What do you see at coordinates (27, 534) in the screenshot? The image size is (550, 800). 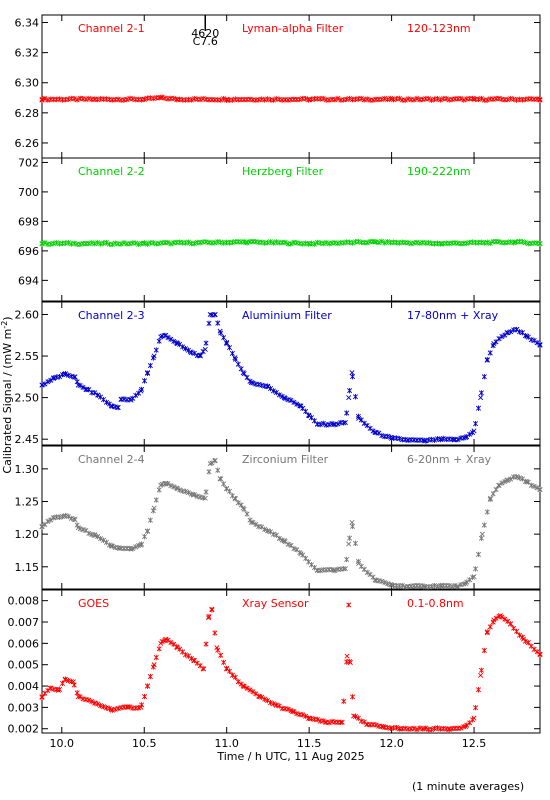 I see `y-tick-label: 1.20` at bounding box center [27, 534].